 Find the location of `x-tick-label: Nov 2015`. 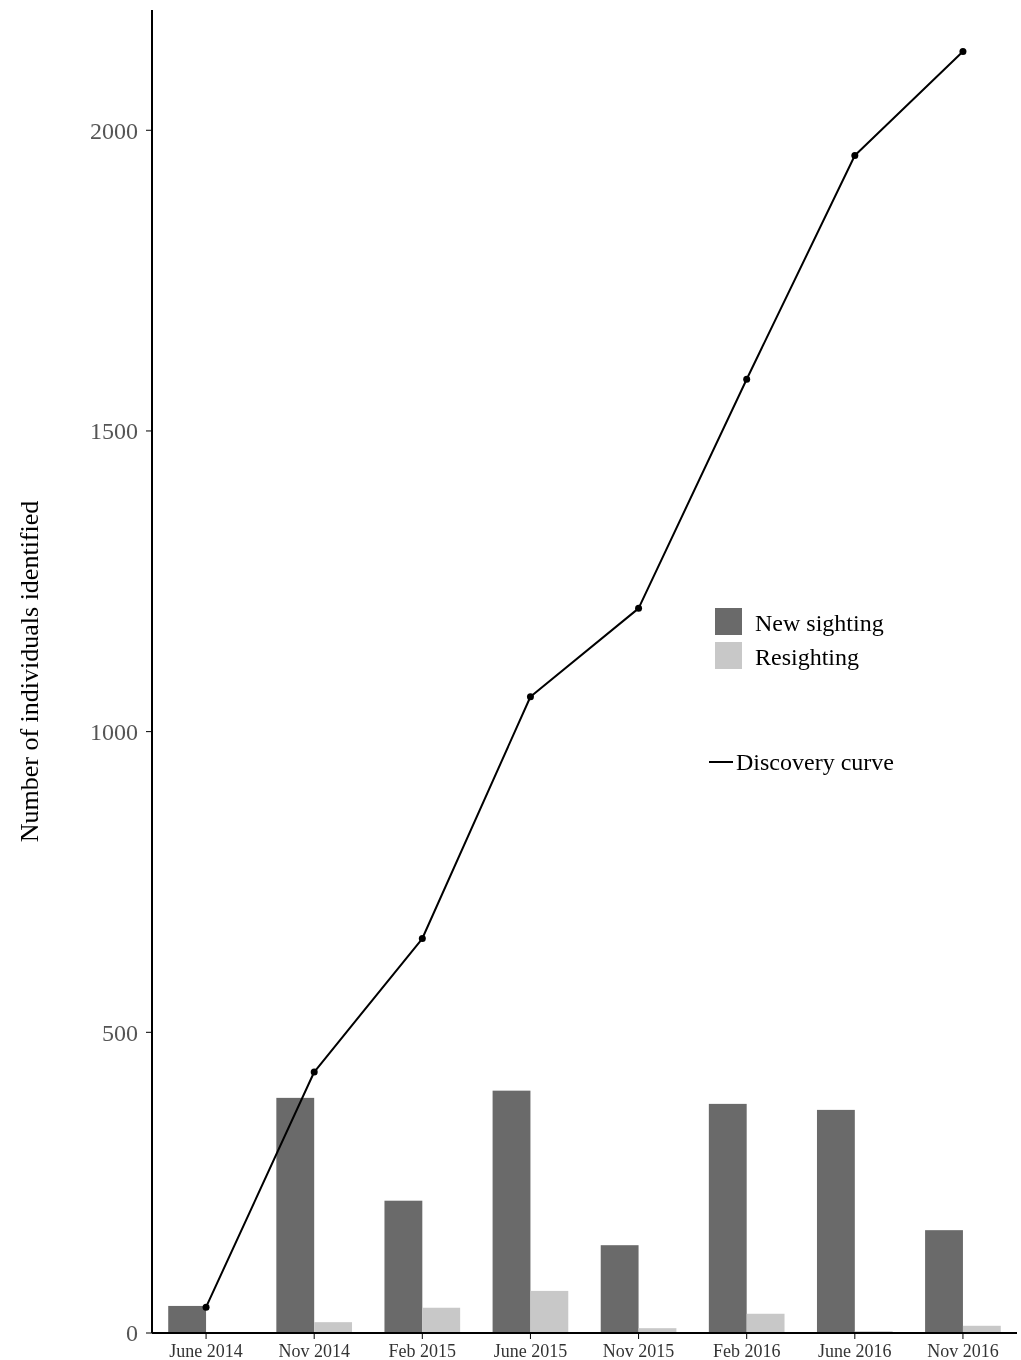

x-tick-label: Nov 2015 is located at coordinates (638, 1350).